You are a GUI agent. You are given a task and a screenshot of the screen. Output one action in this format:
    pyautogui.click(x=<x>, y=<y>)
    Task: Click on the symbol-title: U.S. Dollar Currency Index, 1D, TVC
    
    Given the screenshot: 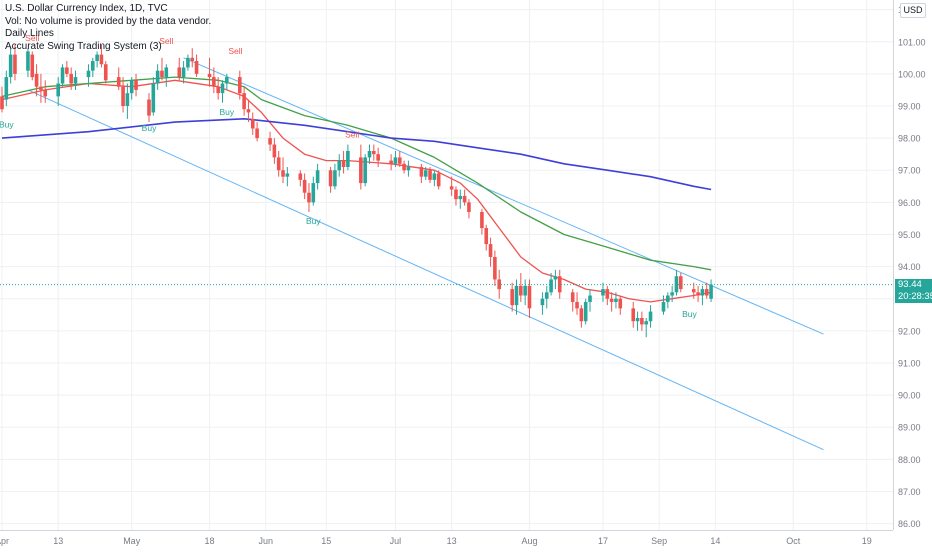 What is the action you would take?
    pyautogui.click(x=86, y=8)
    